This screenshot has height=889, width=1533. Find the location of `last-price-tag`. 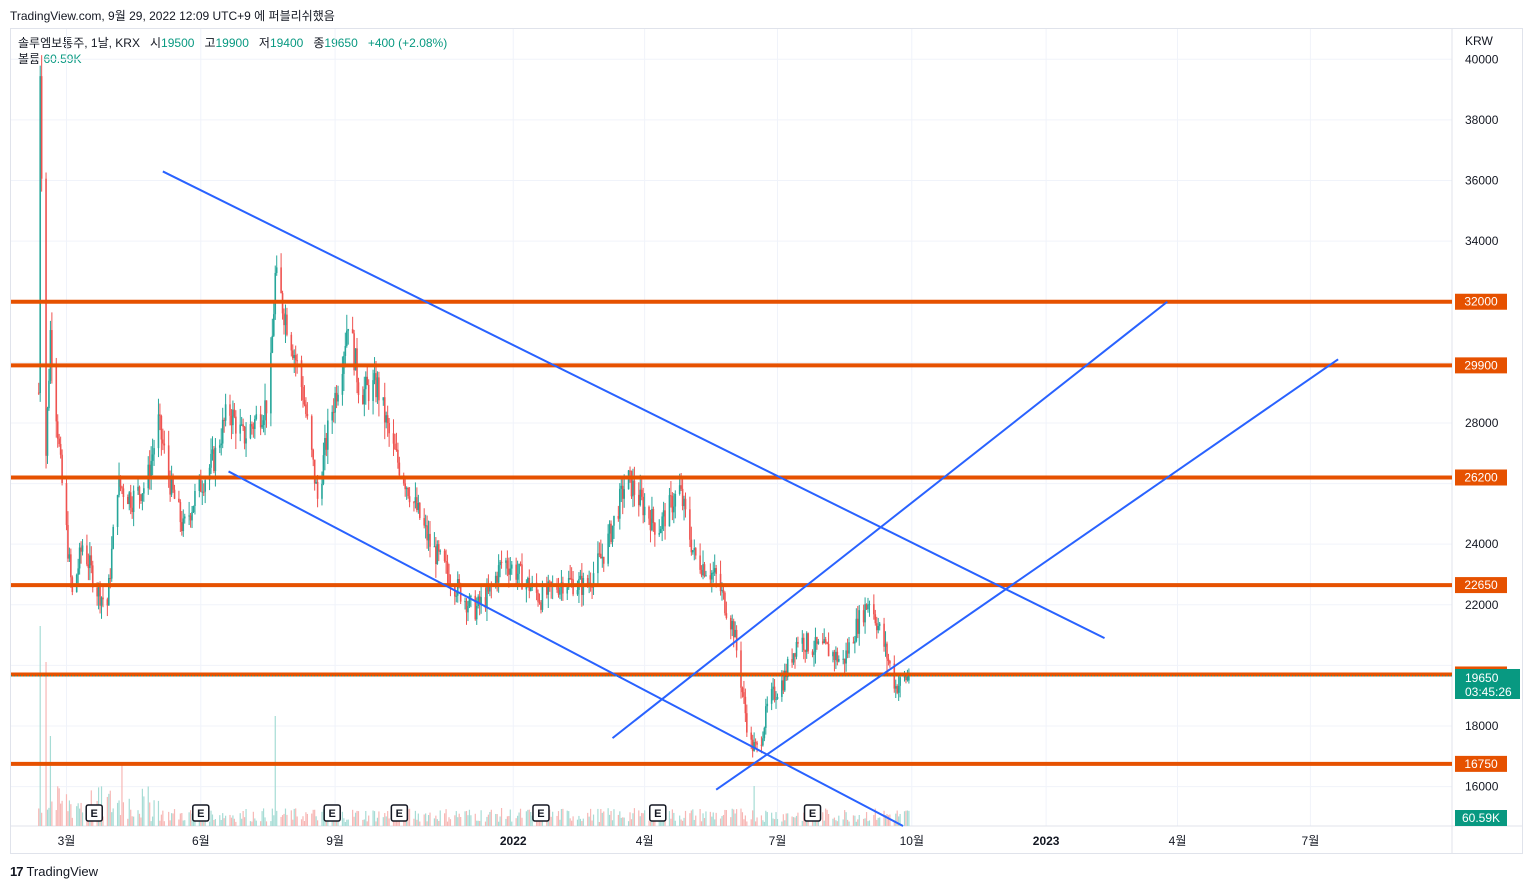

last-price-tag is located at coordinates (1487, 683).